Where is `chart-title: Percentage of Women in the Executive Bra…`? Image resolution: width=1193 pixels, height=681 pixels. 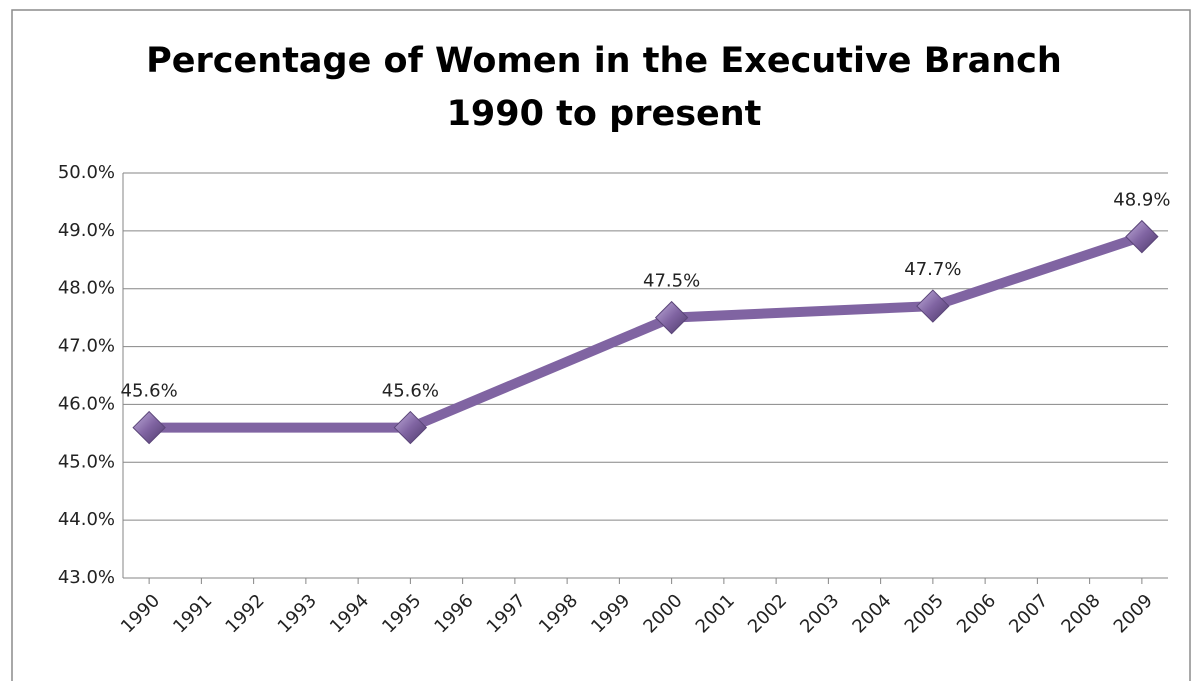
chart-title: Percentage of Women in the Executive Bra… is located at coordinates (604, 61).